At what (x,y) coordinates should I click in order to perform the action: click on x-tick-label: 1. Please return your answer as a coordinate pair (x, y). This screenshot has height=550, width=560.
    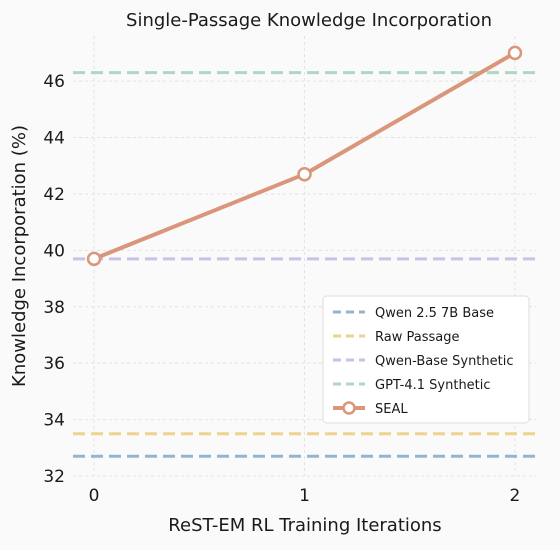
    Looking at the image, I should click on (304, 496).